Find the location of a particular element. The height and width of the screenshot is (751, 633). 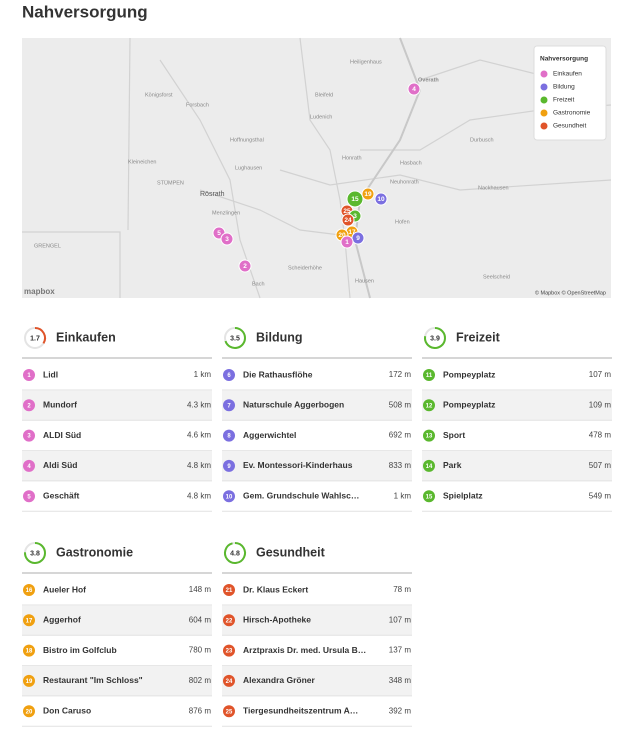

list-row: 19 Restaurant "Im Schloss" 802 m is located at coordinates (117, 681).